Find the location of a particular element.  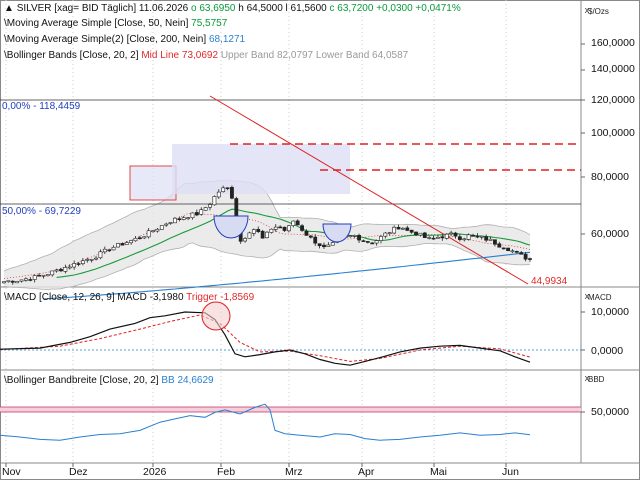

y-tick-label: 0,0000 is located at coordinates (607, 351).